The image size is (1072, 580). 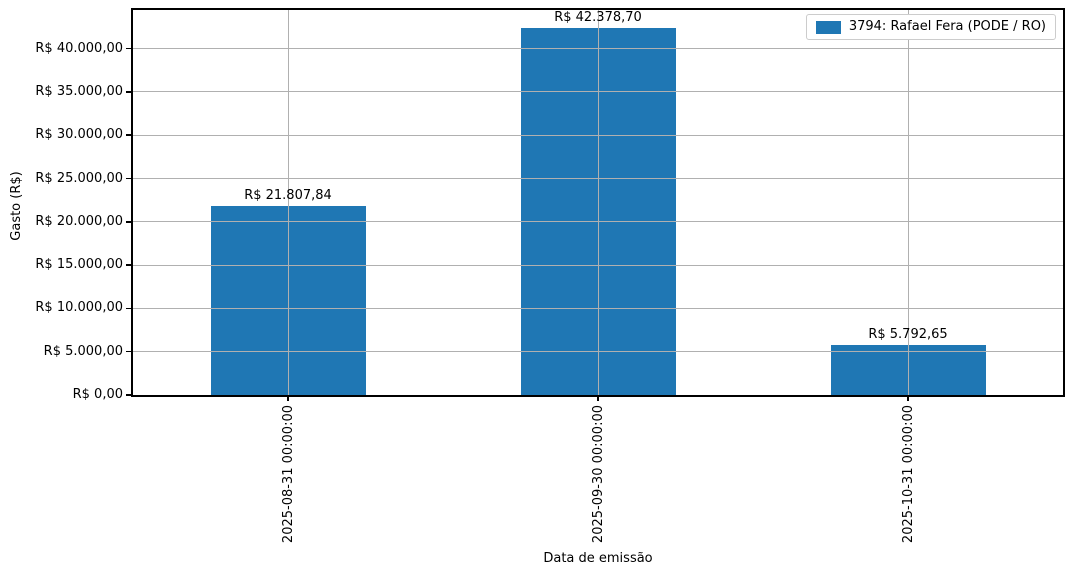 I want to click on bar-value-label: R$ 21.807,84, so click(x=288, y=196).